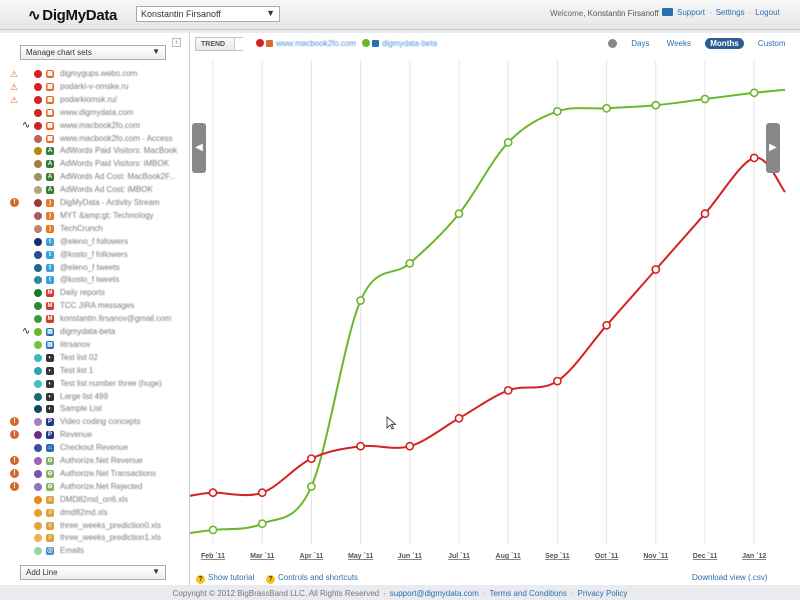  What do you see at coordinates (95, 526) in the screenshot?
I see `sidebar-line-item: ≡ three_weeks_prediction0.xls` at bounding box center [95, 526].